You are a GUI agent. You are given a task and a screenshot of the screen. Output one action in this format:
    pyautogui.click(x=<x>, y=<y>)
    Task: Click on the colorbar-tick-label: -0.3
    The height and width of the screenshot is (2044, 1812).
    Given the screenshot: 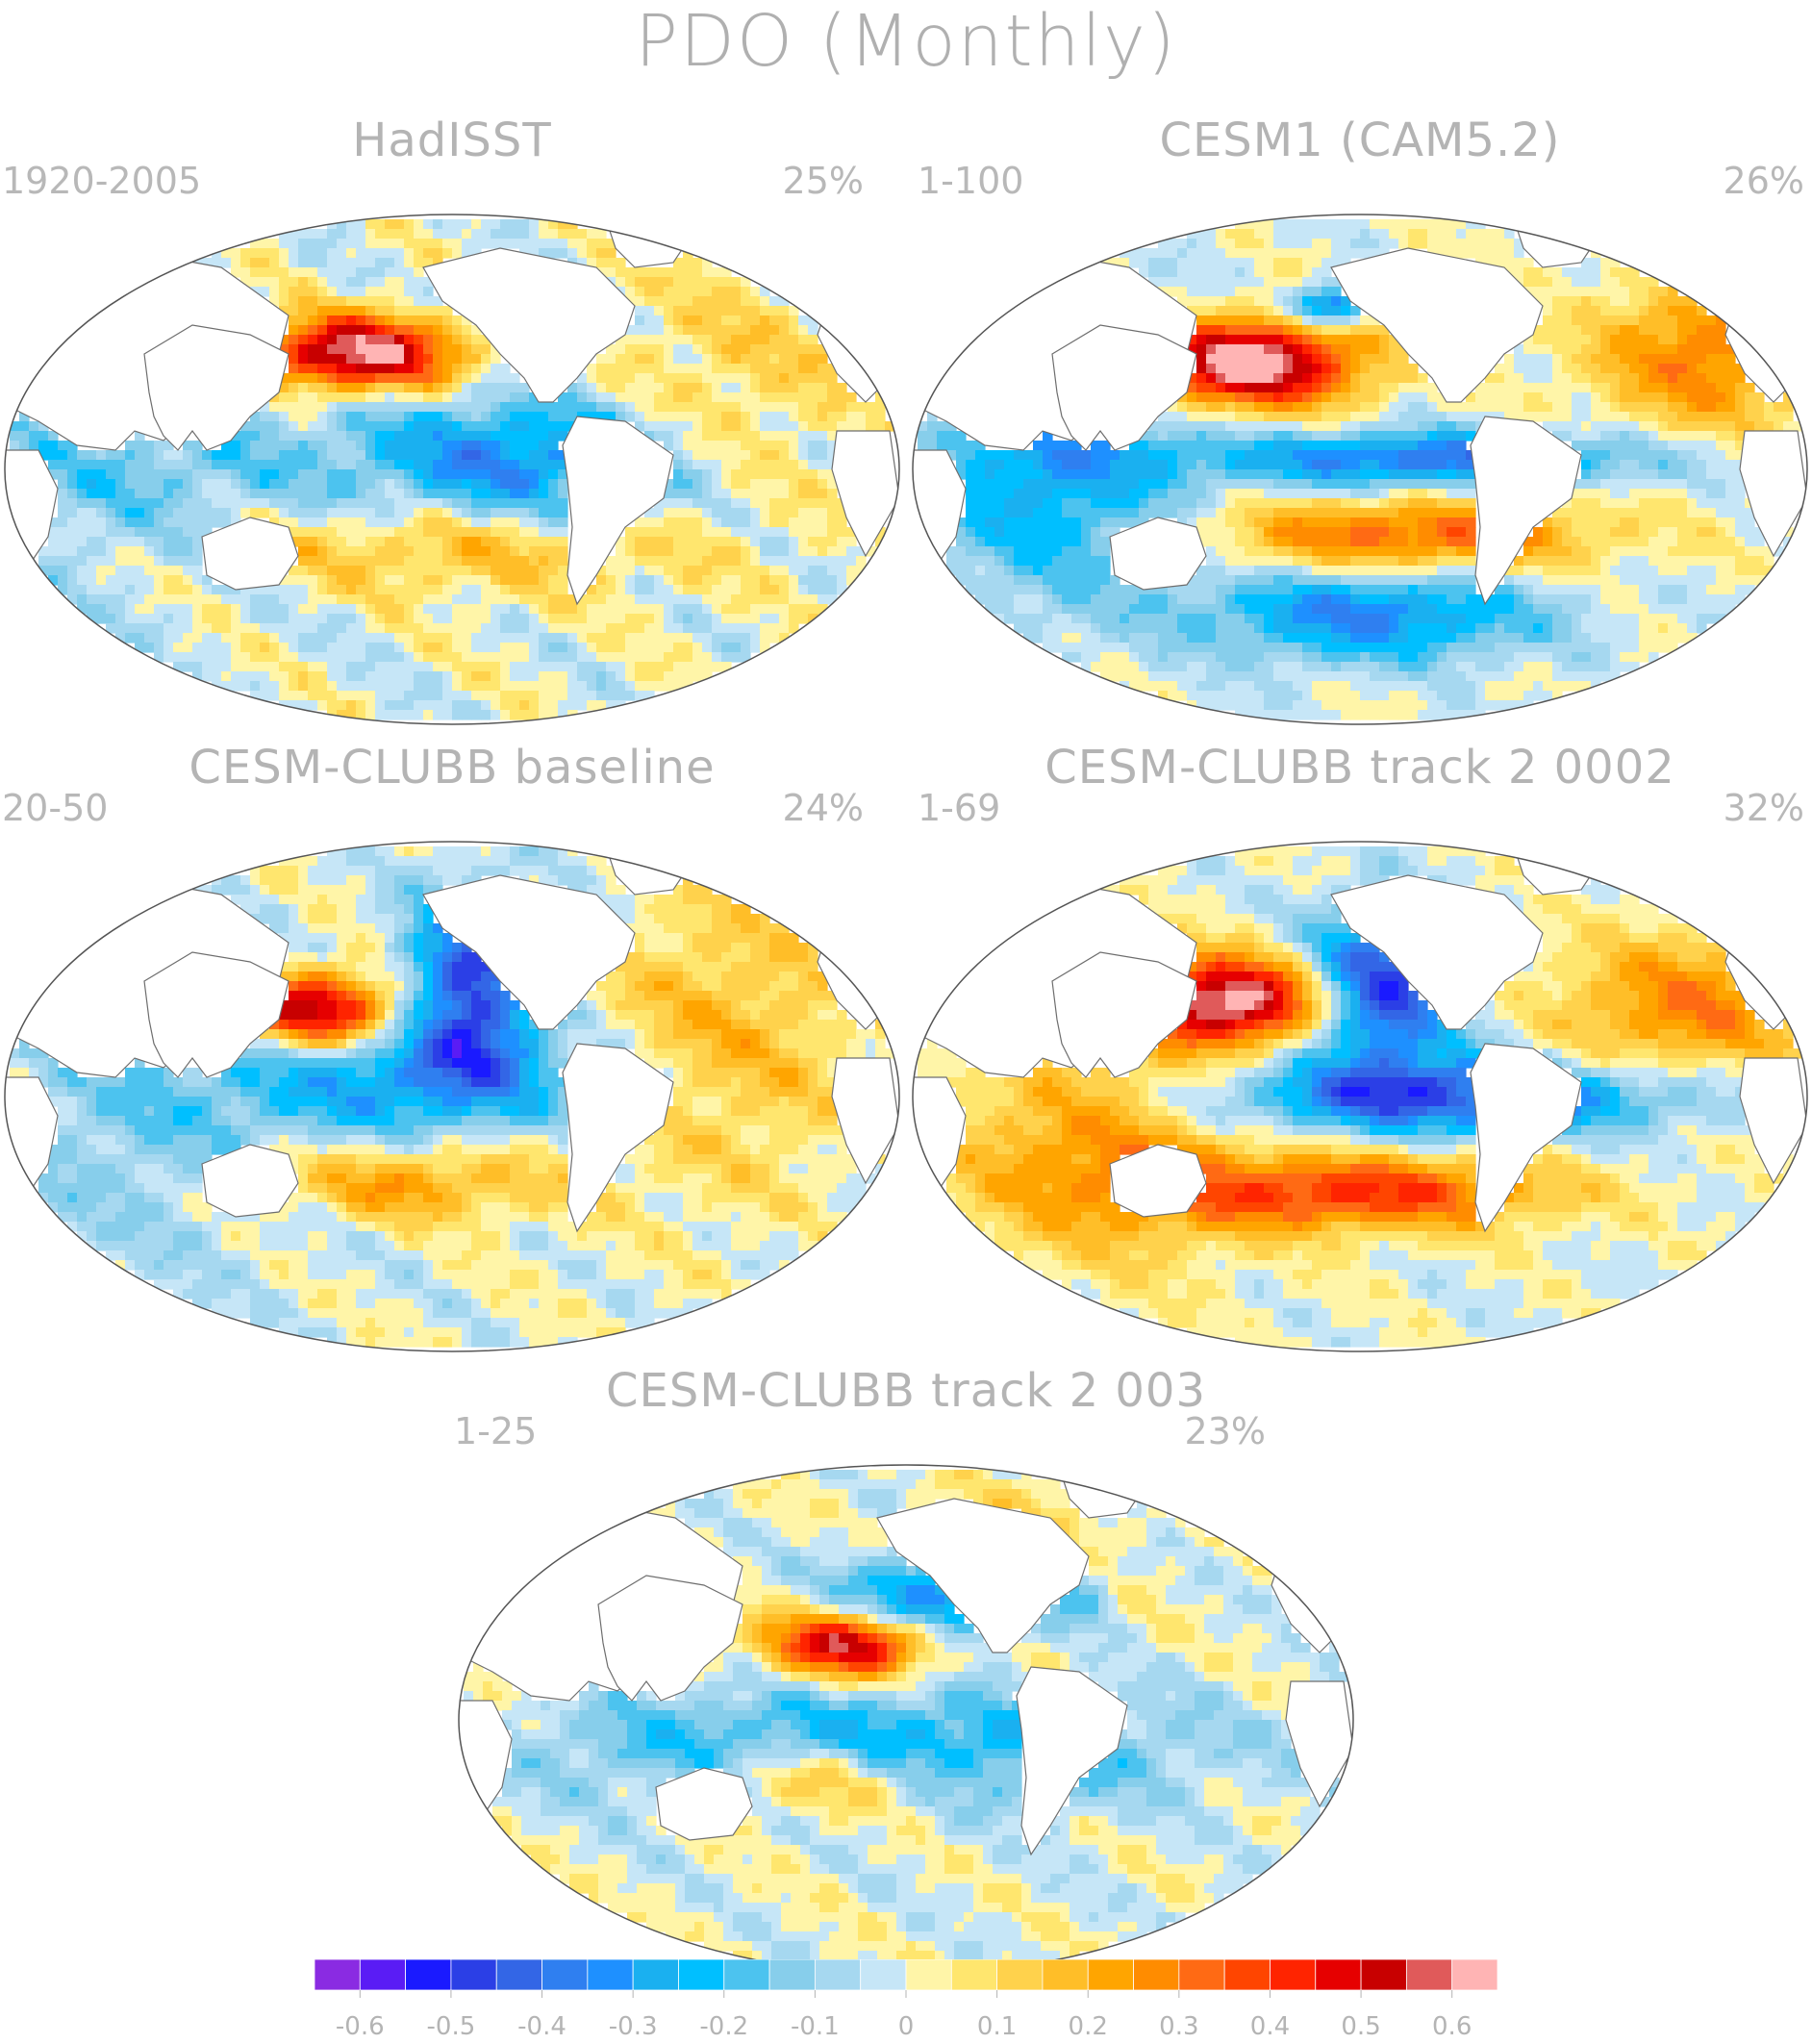 What is the action you would take?
    pyautogui.click(x=633, y=2027)
    